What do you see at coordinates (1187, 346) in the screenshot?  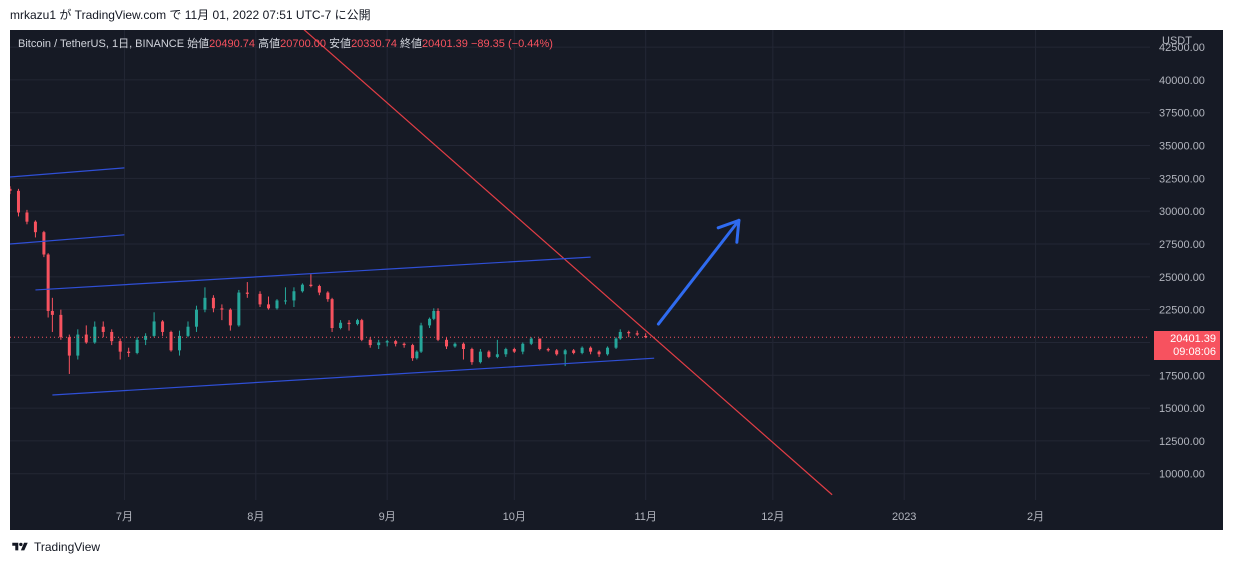 I see `last-price-badge: 20401.39 09:08:06` at bounding box center [1187, 346].